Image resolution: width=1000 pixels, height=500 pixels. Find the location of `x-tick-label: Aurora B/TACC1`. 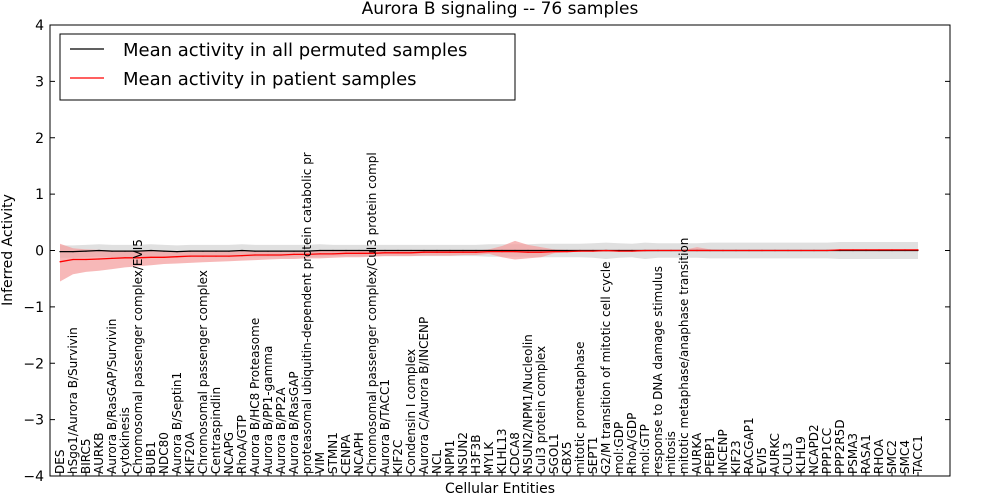

x-tick-label: Aurora B/TACC1 is located at coordinates (385, 426).